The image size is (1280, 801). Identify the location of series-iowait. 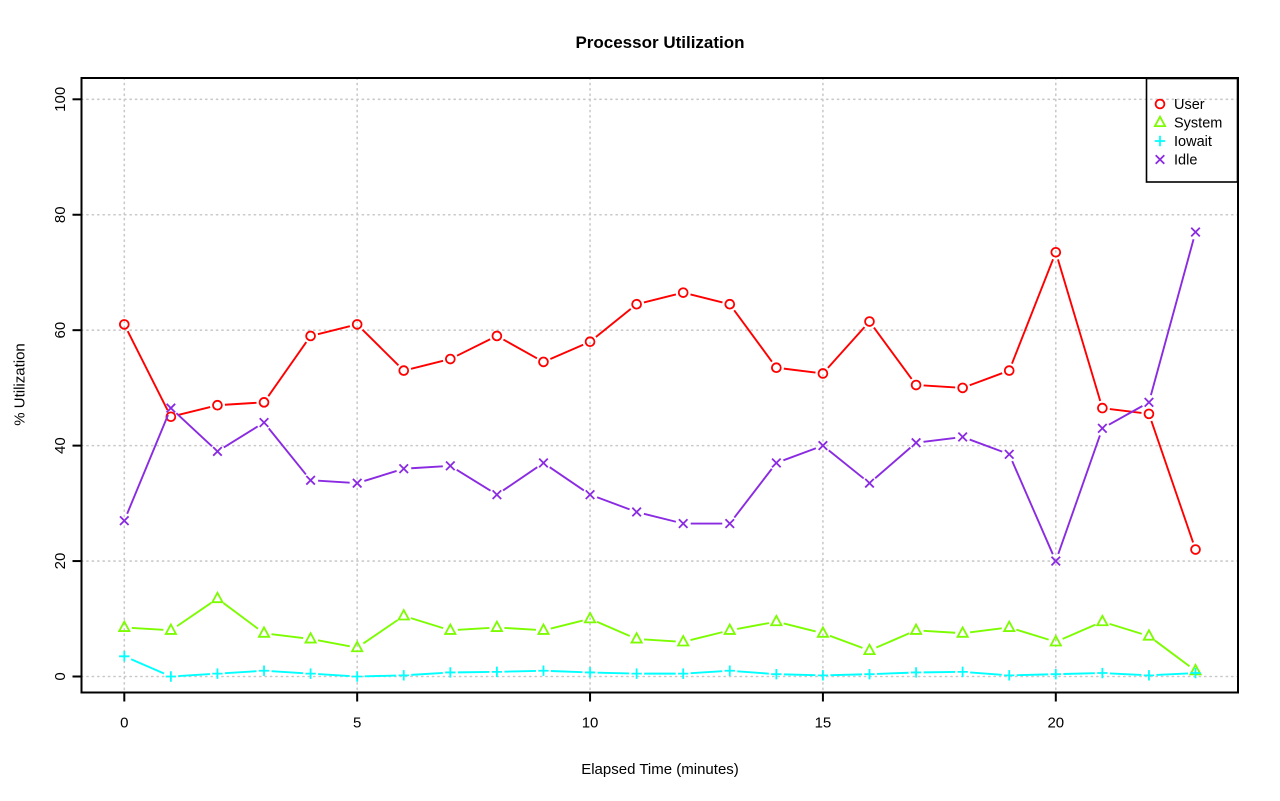
(660, 666).